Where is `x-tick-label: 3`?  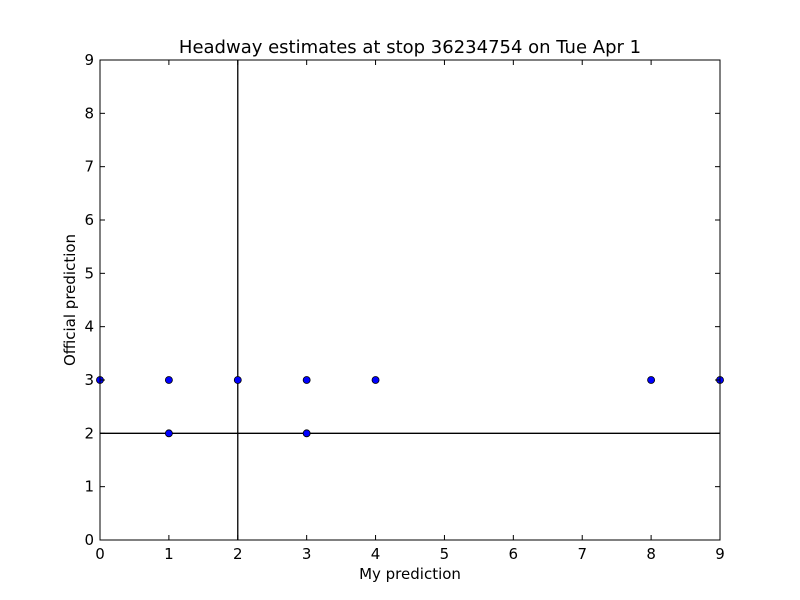
x-tick-label: 3 is located at coordinates (307, 554).